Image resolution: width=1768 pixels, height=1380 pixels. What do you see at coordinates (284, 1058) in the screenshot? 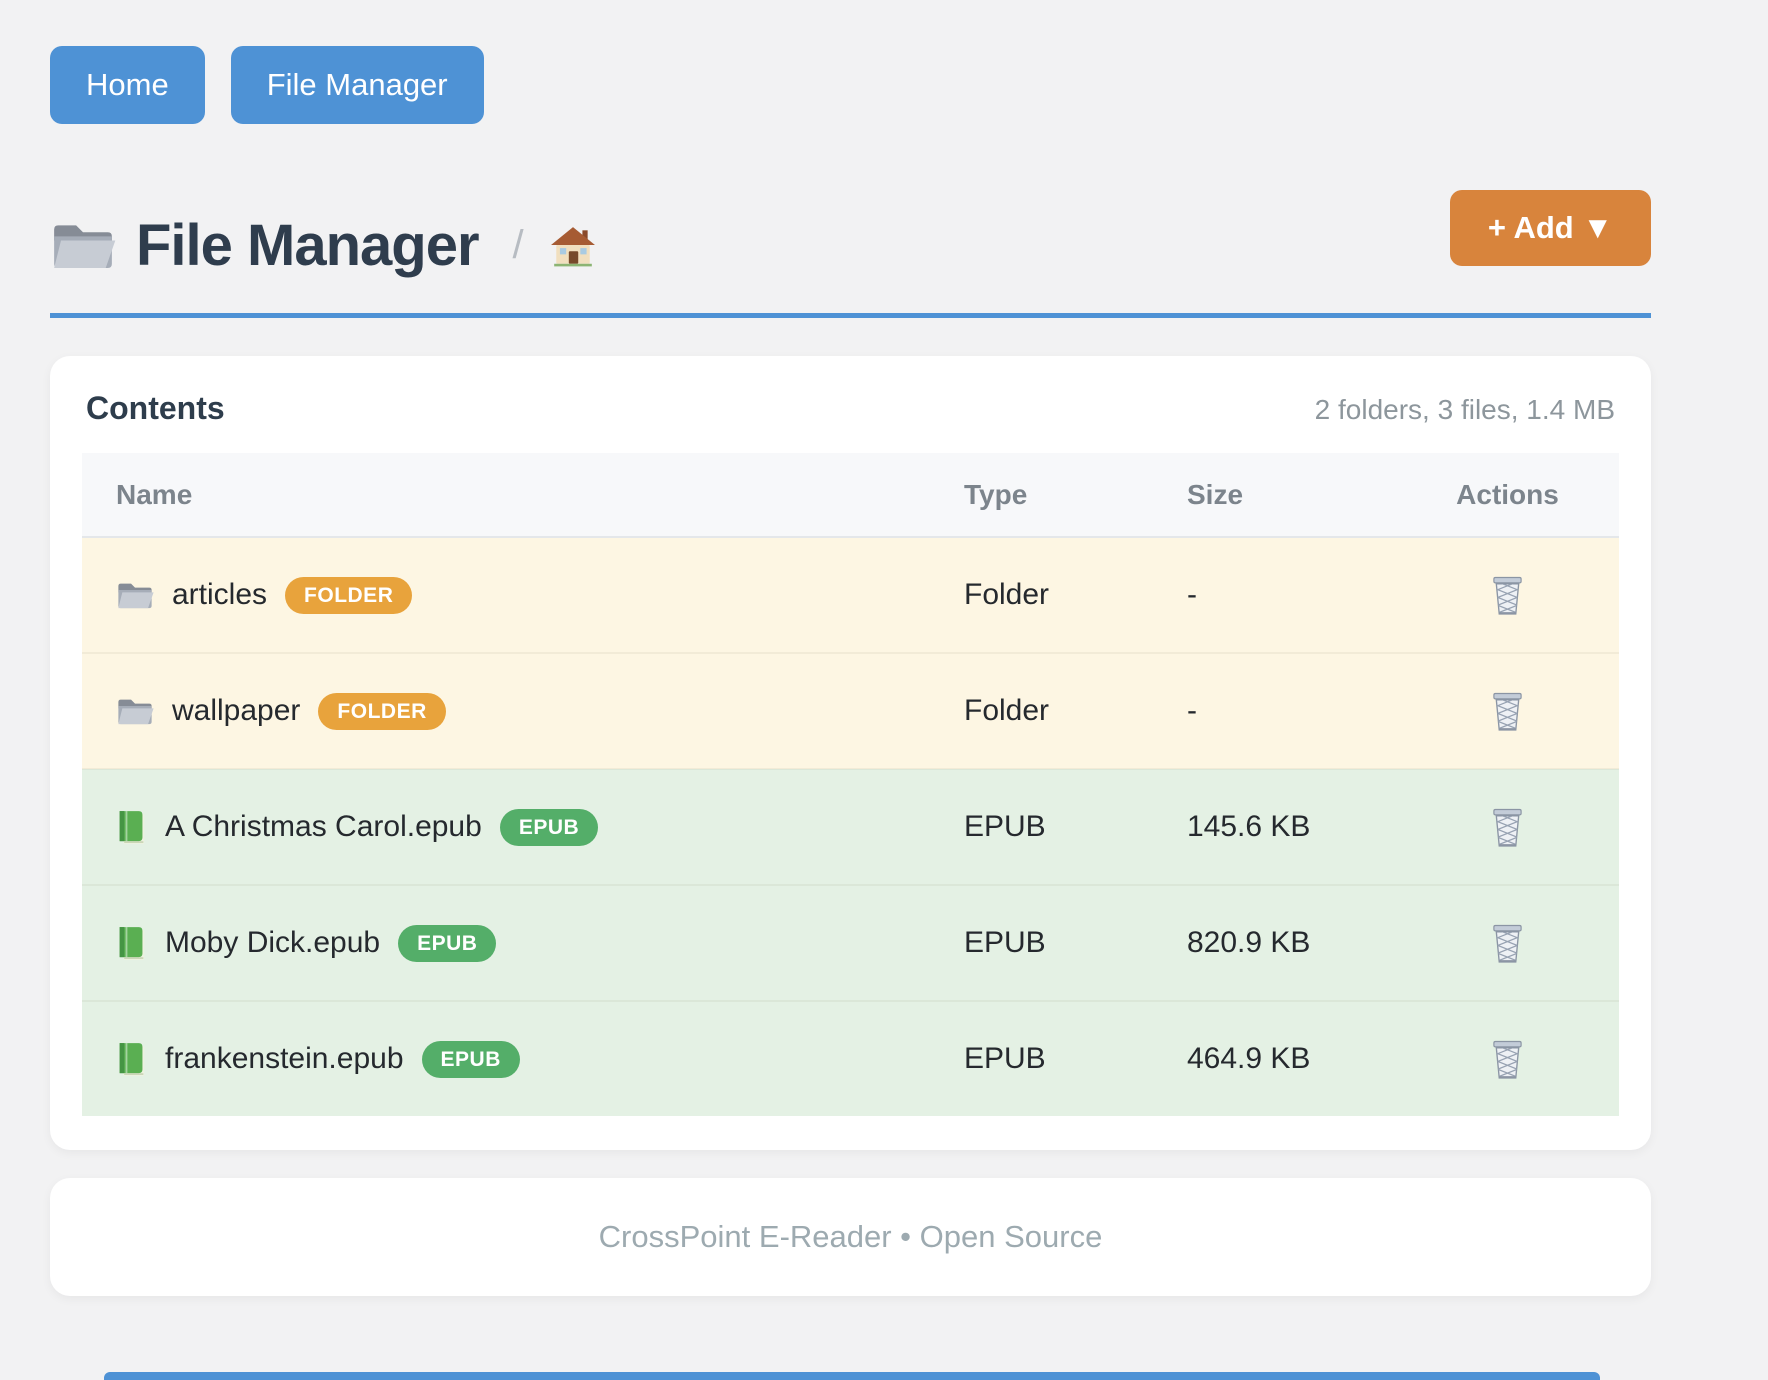
I see `file-name: frankenstein.epub` at bounding box center [284, 1058].